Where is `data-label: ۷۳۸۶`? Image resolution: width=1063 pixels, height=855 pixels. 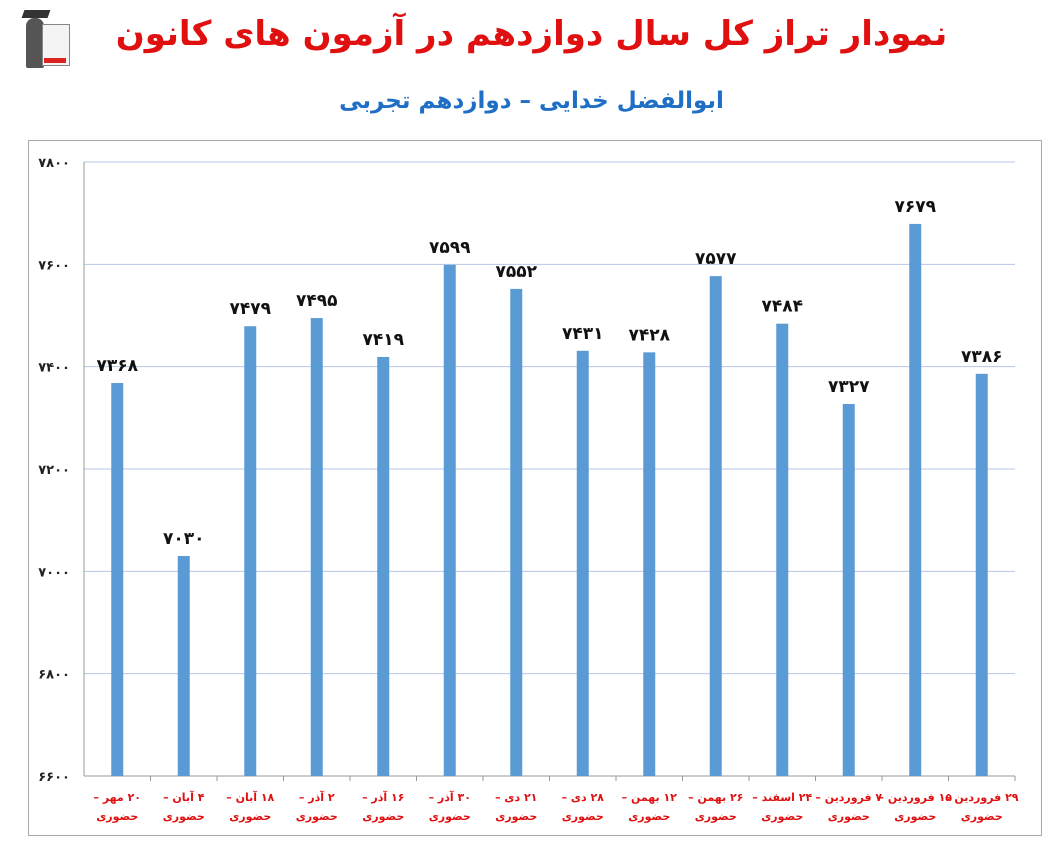
data-label: ۷۳۸۶ is located at coordinates (982, 357).